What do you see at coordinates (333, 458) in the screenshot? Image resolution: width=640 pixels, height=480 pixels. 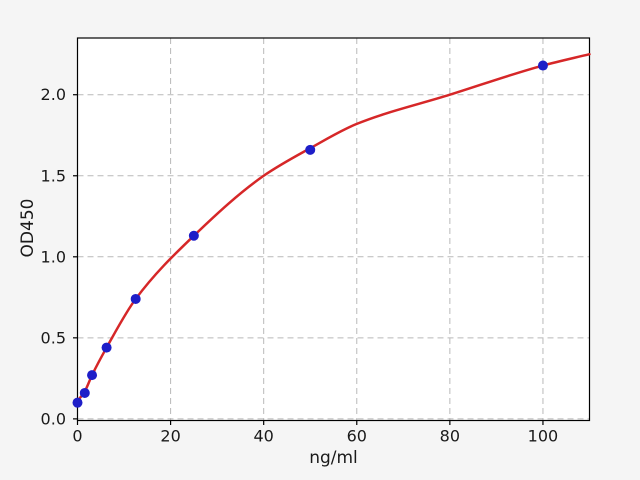 I see `x-axis-label: ng/ml` at bounding box center [333, 458].